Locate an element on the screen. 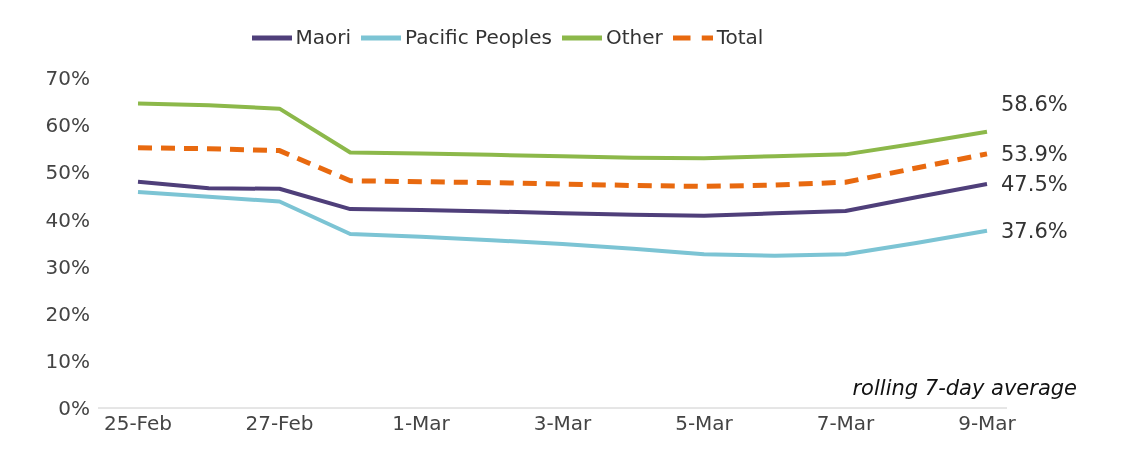  annotation: rolling 7-day average is located at coordinates (964, 388).